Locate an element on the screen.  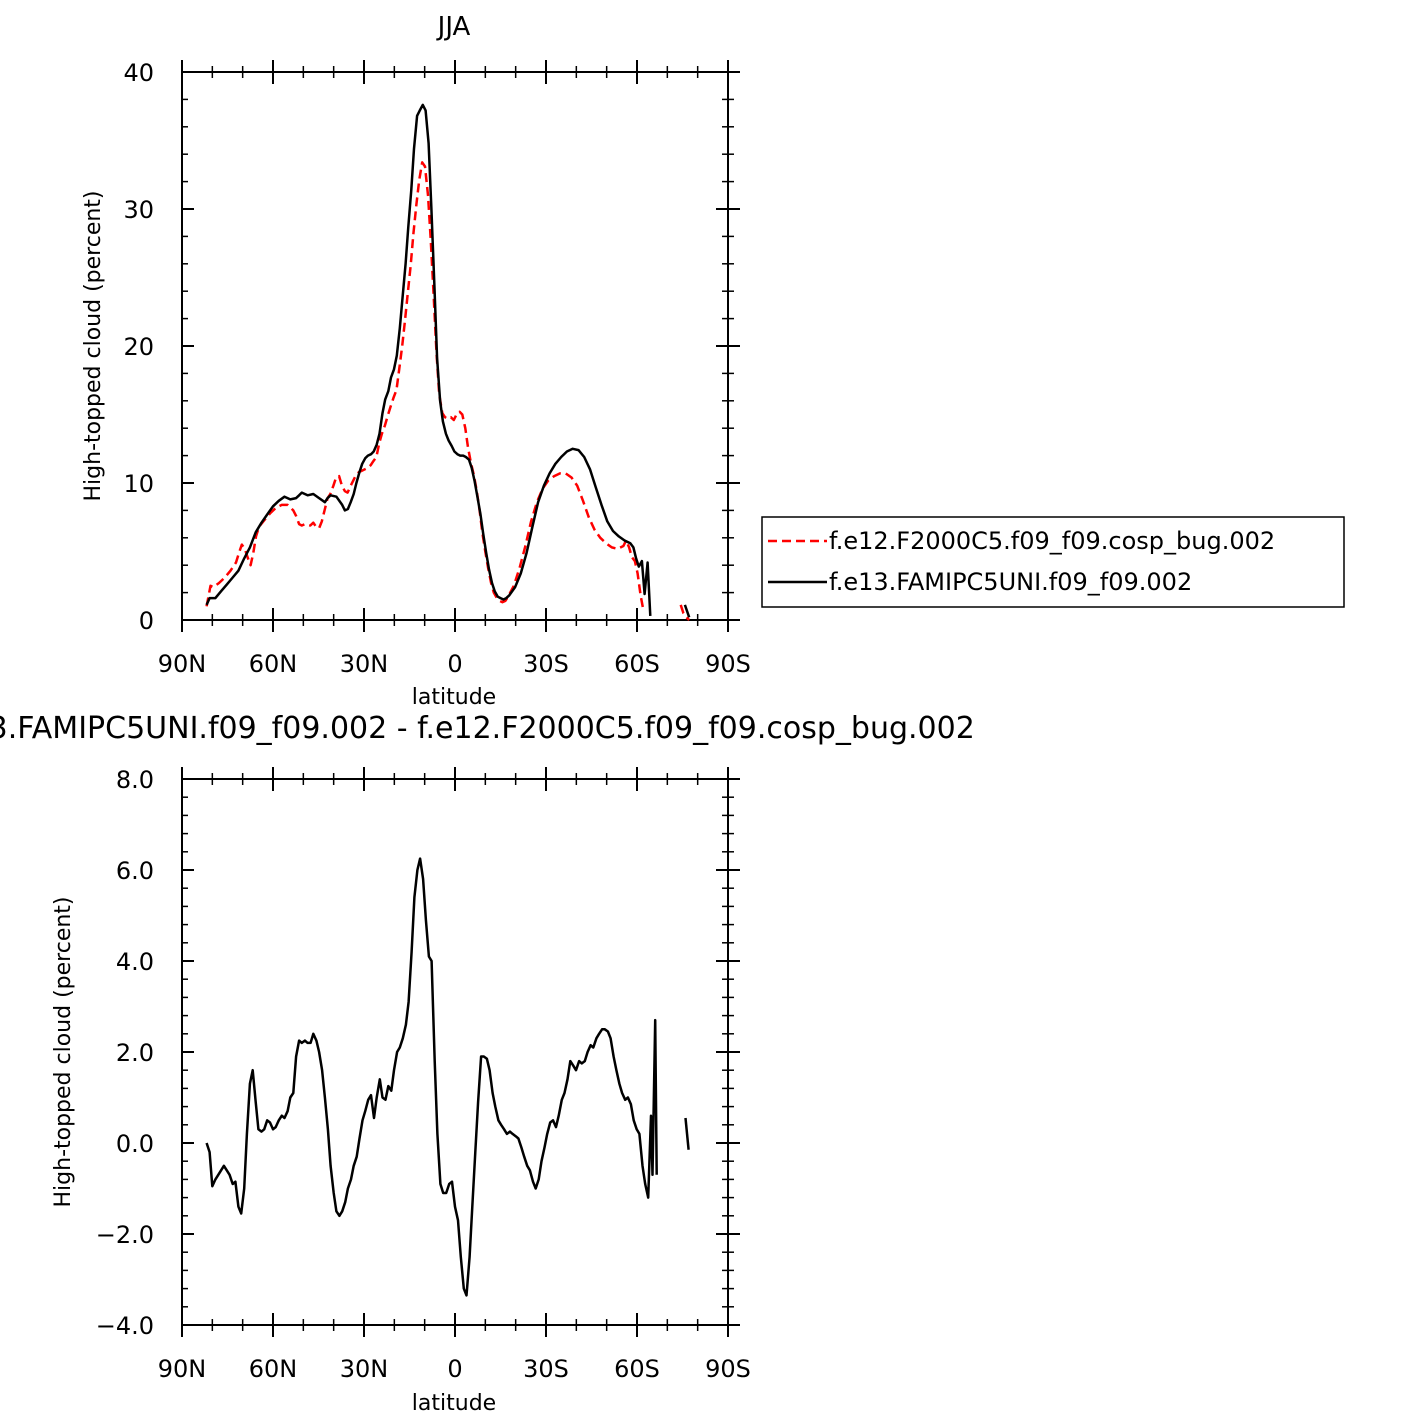
bottom-y-tick-label: −2.0 is located at coordinates (125, 1235).